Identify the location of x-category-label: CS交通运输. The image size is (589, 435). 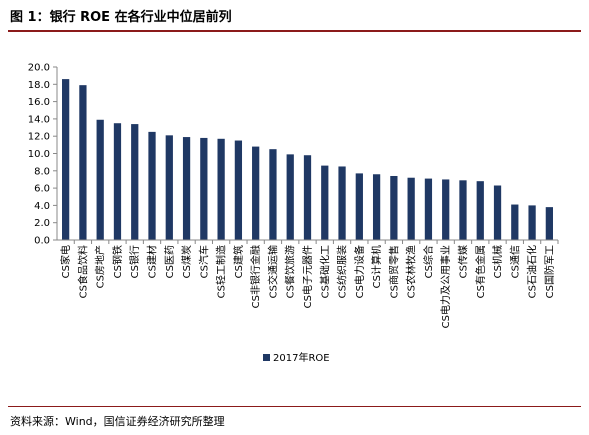
(272, 271).